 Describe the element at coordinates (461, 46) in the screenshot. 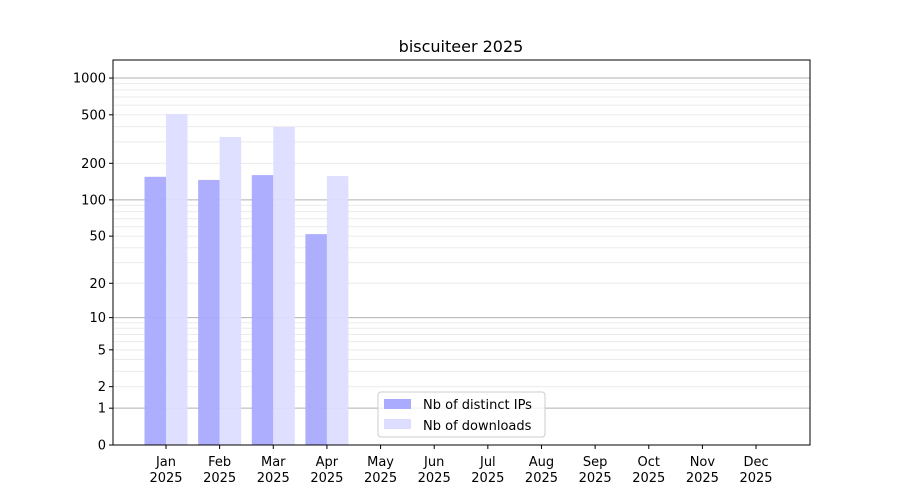

I see `chart-title: biscuiteer 2025` at that location.